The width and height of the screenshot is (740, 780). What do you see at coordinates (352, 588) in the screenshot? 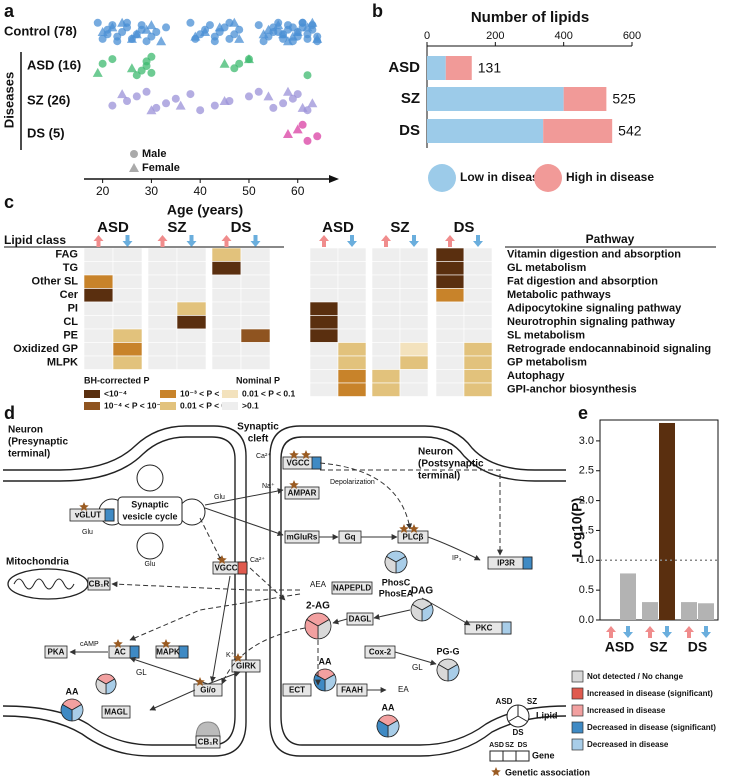
I see `gene-label: NAPEPLD` at bounding box center [352, 588].